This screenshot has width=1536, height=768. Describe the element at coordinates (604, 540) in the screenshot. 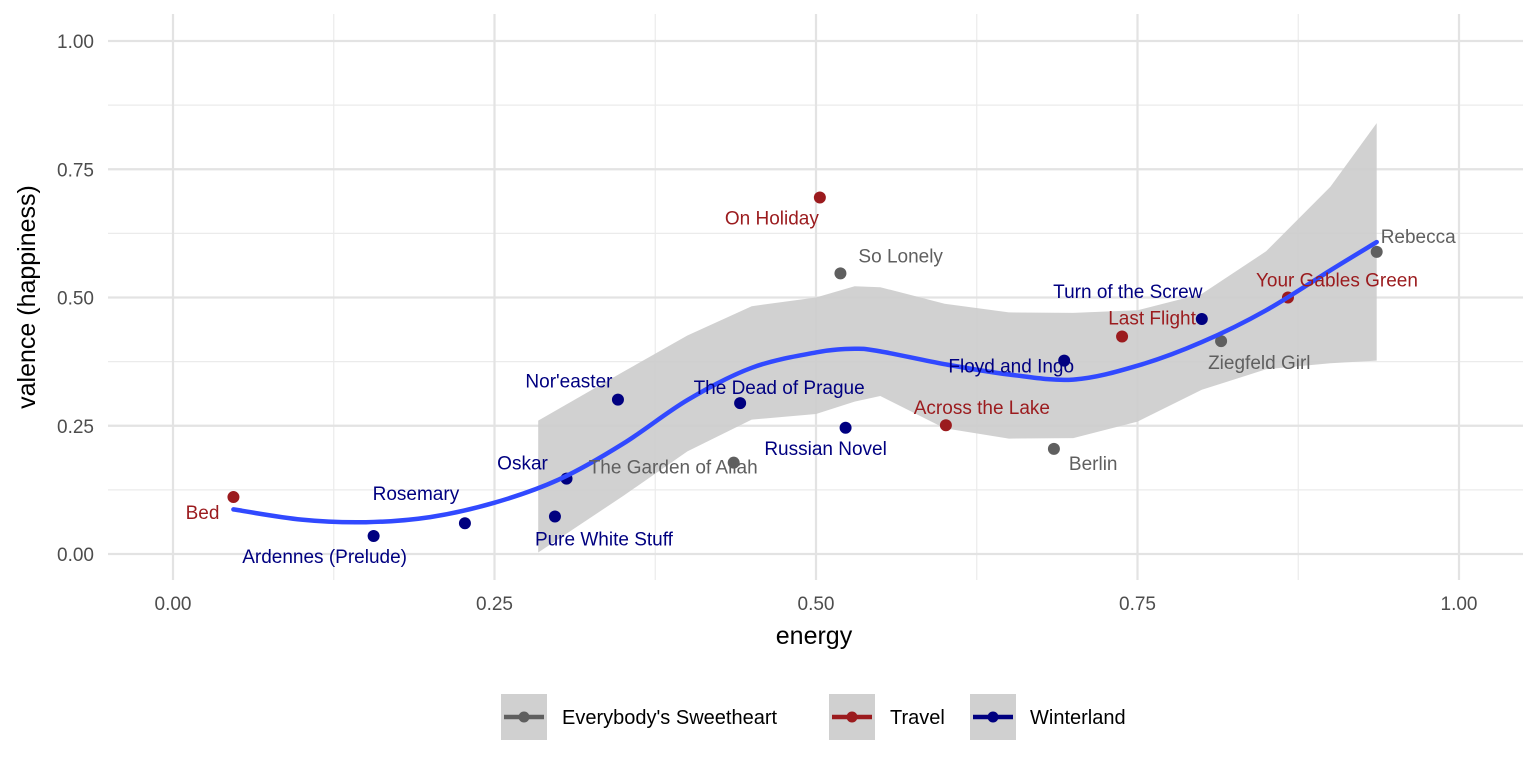

I see `point-label: Pure White Stuff` at that location.